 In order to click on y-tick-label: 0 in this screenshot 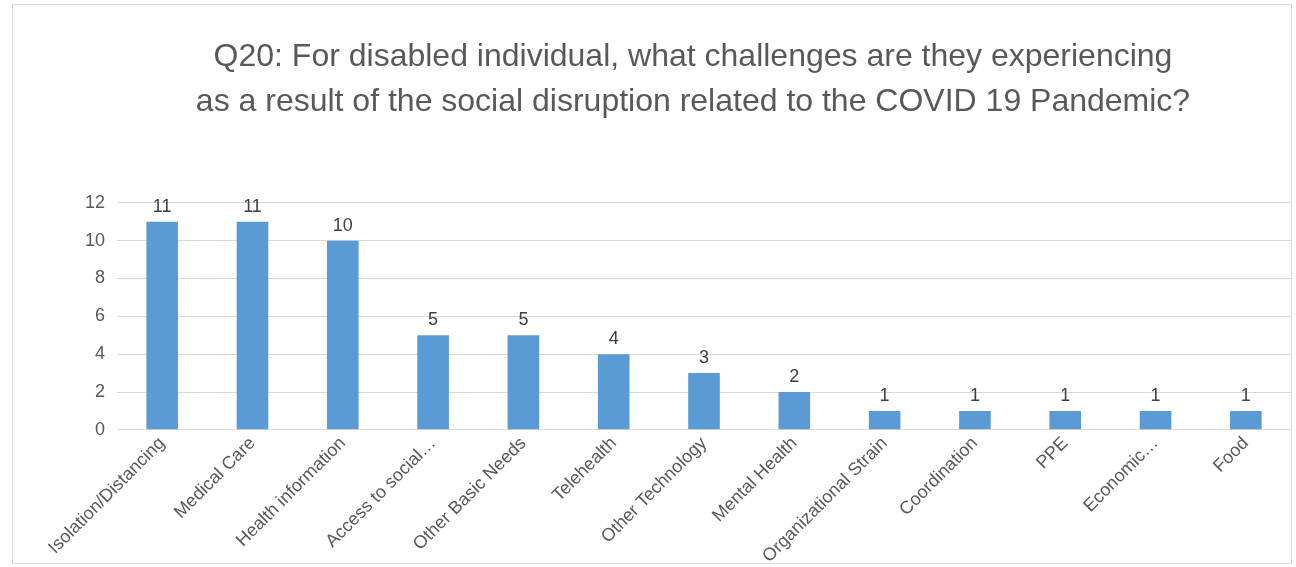, I will do `click(100, 428)`.